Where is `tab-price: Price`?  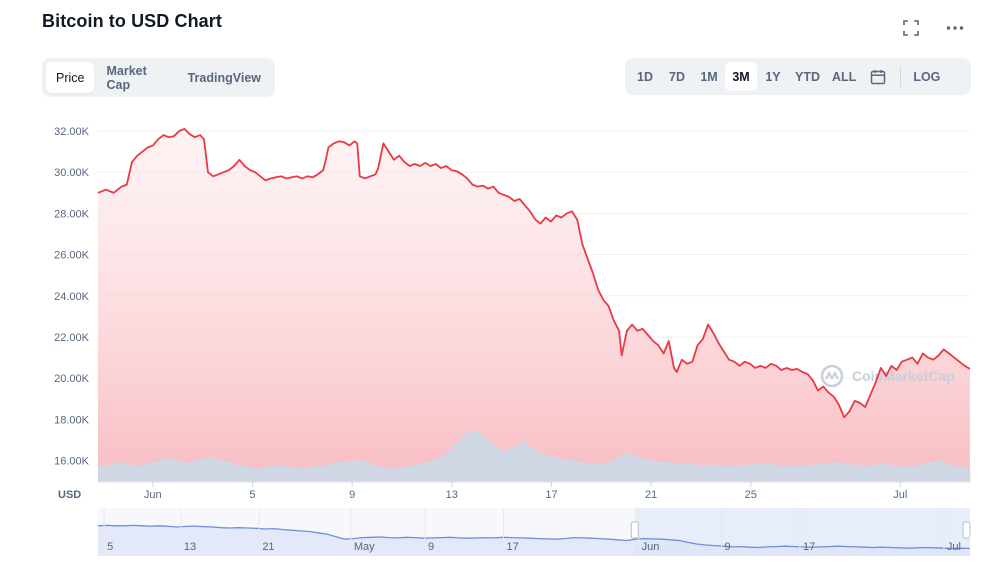 tab-price: Price is located at coordinates (70, 77).